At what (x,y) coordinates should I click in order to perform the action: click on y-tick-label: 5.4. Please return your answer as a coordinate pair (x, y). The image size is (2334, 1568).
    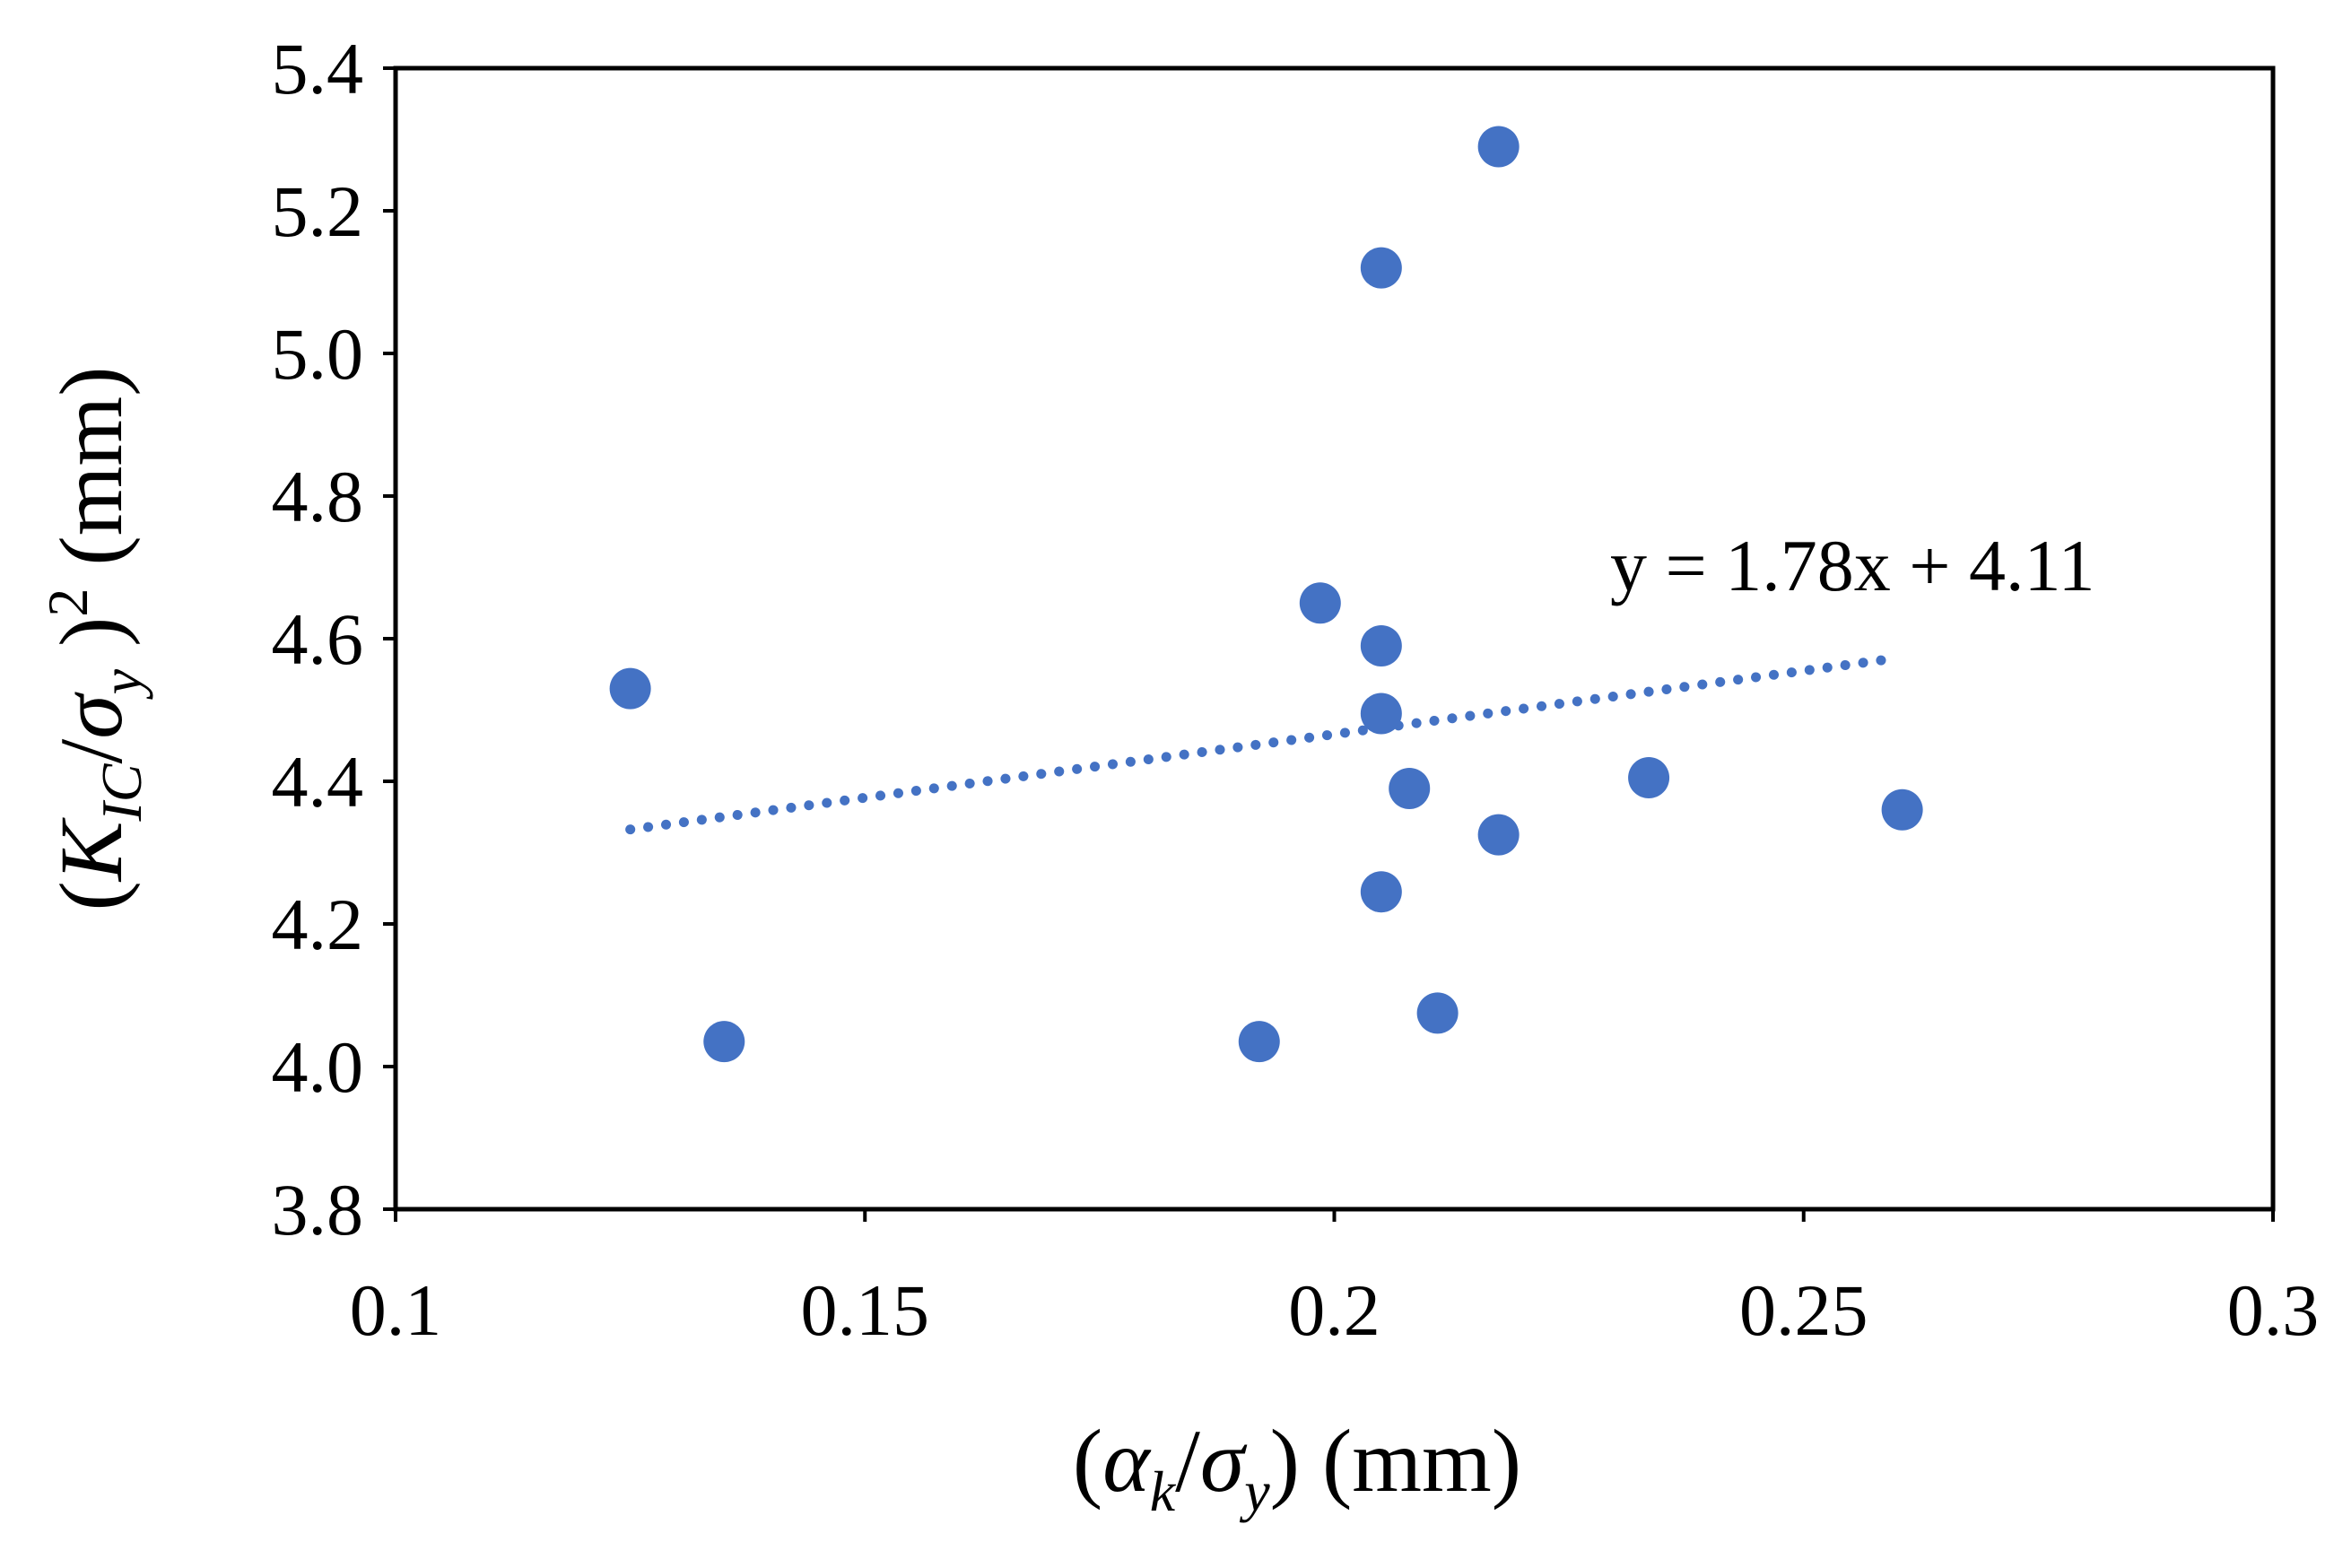
    Looking at the image, I should click on (318, 68).